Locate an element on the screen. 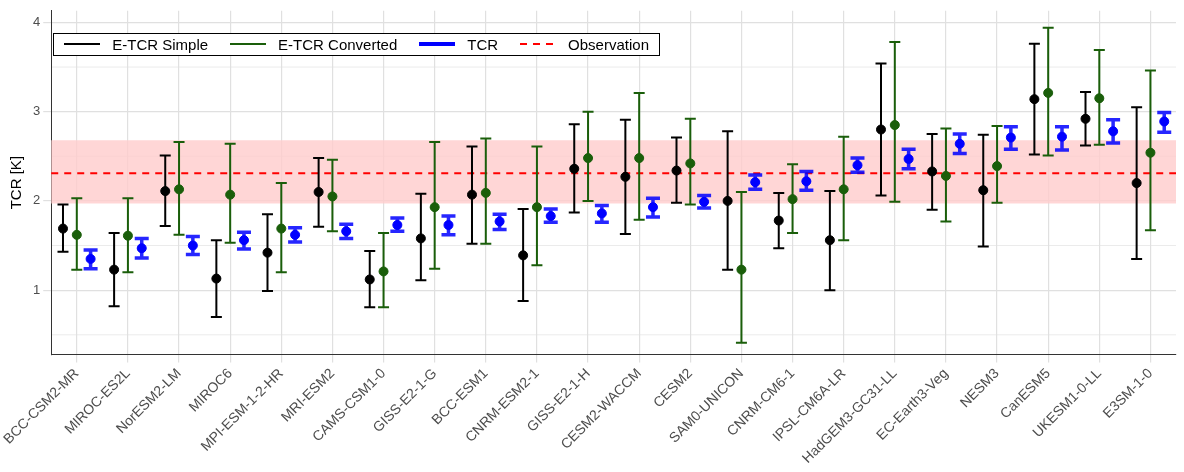 The image size is (1184, 472). legend-label: E-TCR Simple is located at coordinates (160, 44).